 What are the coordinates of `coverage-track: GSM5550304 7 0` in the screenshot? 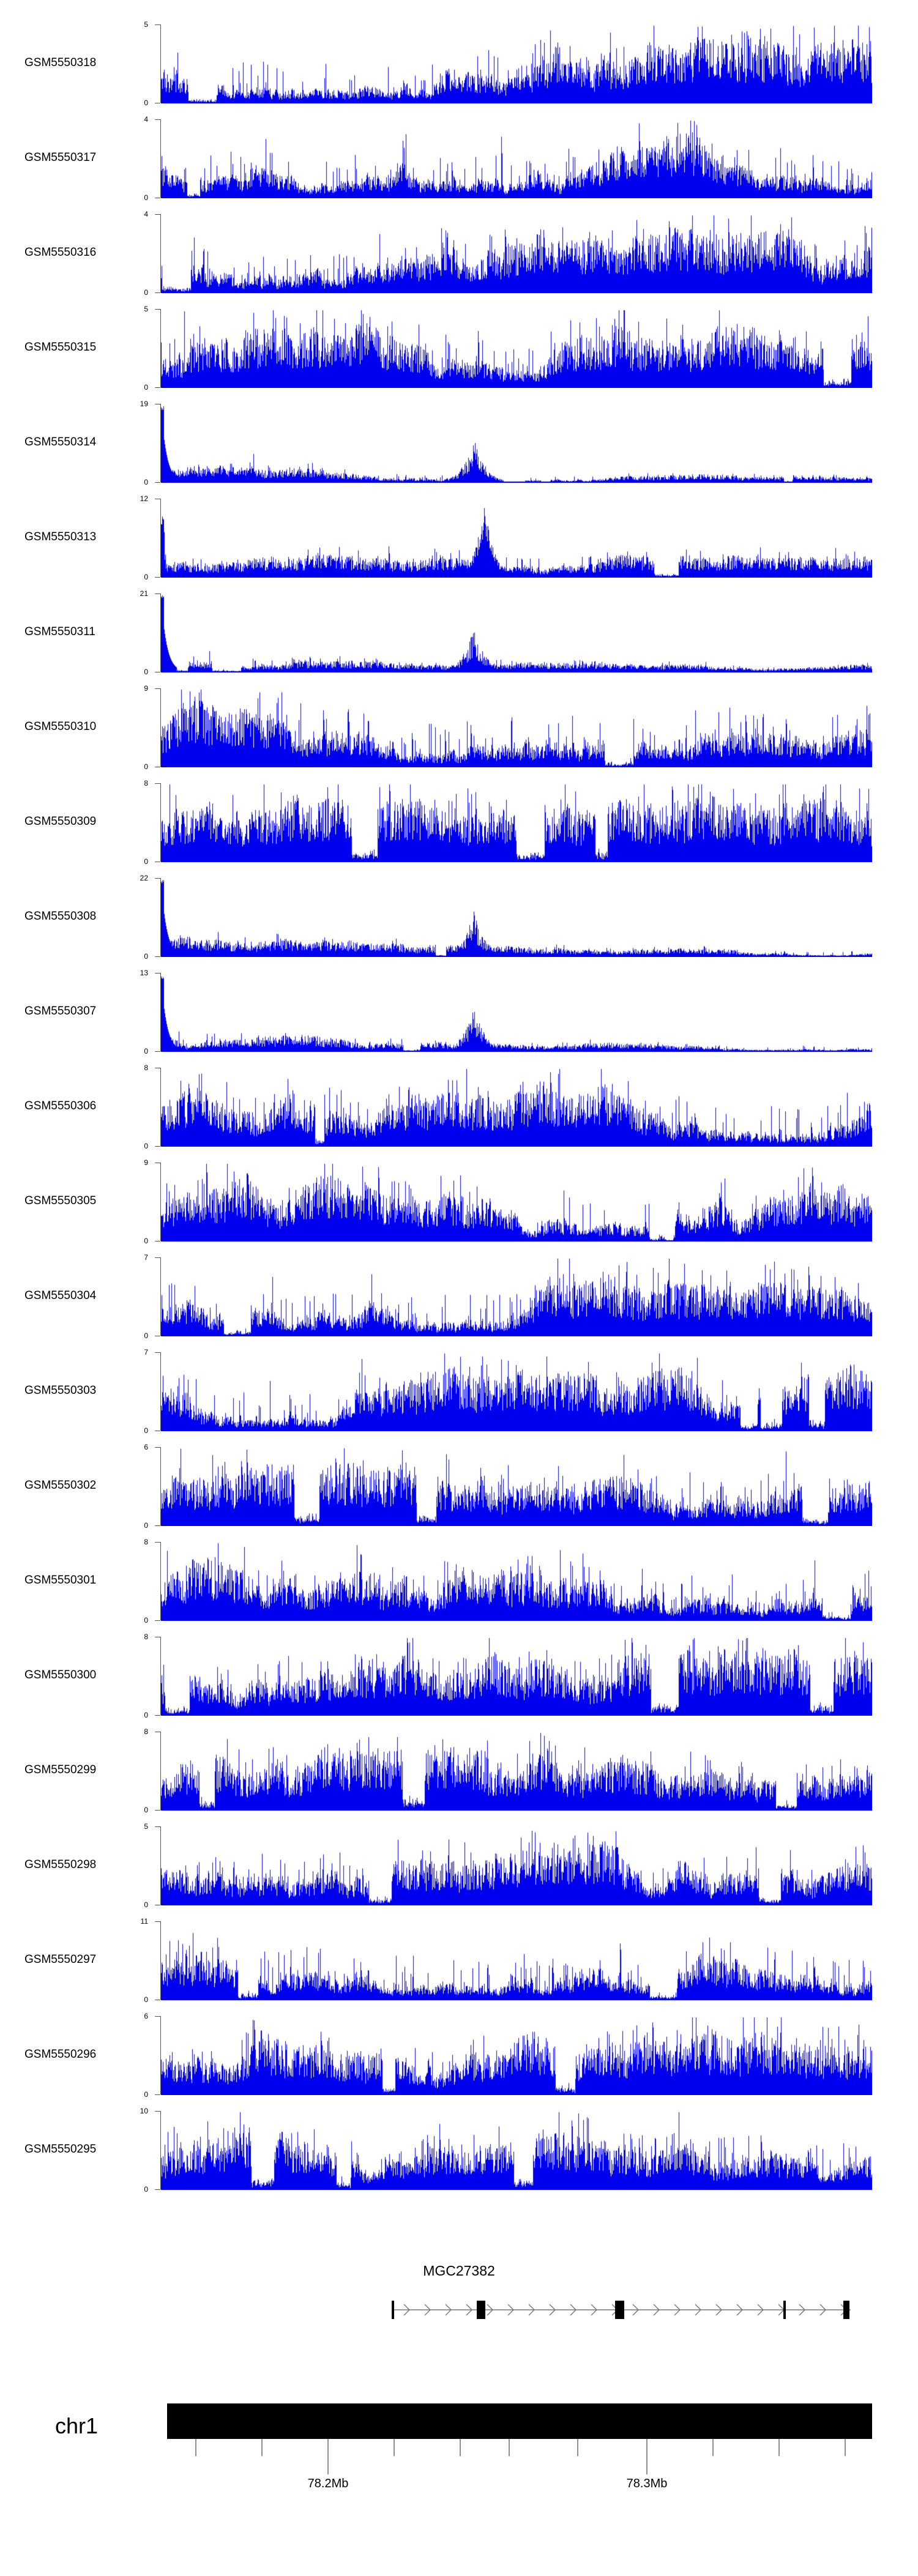 It's located at (459, 1296).